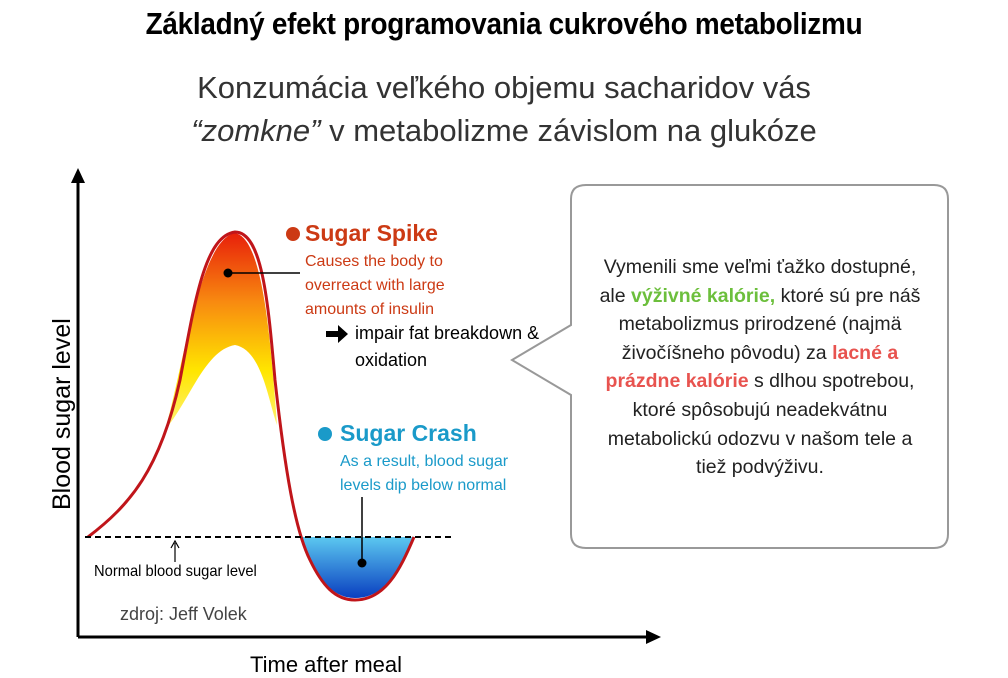 This screenshot has width=1008, height=678. Describe the element at coordinates (568, 130) in the screenshot. I see `subtitle-rest: v metabolizme závislom na glukóze` at that location.